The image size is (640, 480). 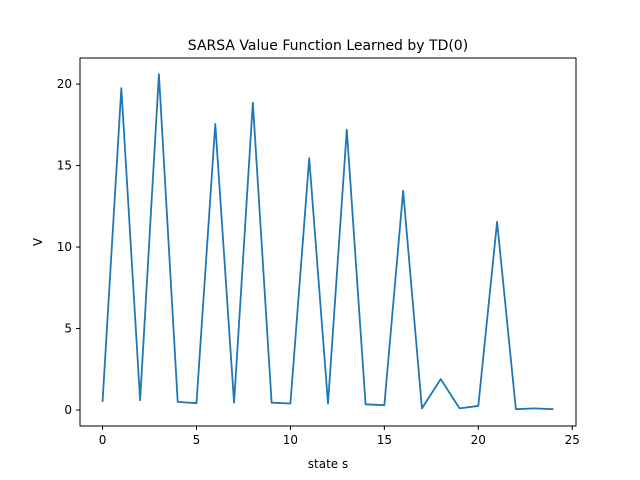 What do you see at coordinates (64, 166) in the screenshot?
I see `y-tick-label-15: 15` at bounding box center [64, 166].